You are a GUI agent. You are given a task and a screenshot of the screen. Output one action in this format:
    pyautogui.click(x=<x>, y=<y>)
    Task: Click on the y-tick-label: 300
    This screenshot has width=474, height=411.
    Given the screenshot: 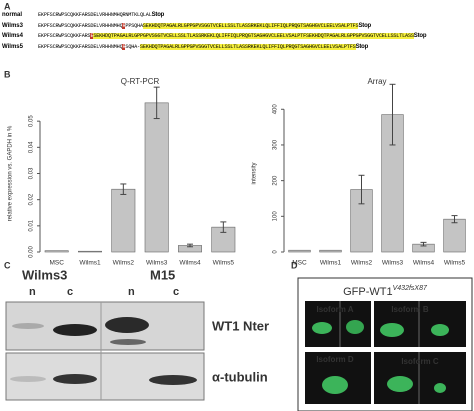 What is the action you would take?
    pyautogui.click(x=276, y=144)
    